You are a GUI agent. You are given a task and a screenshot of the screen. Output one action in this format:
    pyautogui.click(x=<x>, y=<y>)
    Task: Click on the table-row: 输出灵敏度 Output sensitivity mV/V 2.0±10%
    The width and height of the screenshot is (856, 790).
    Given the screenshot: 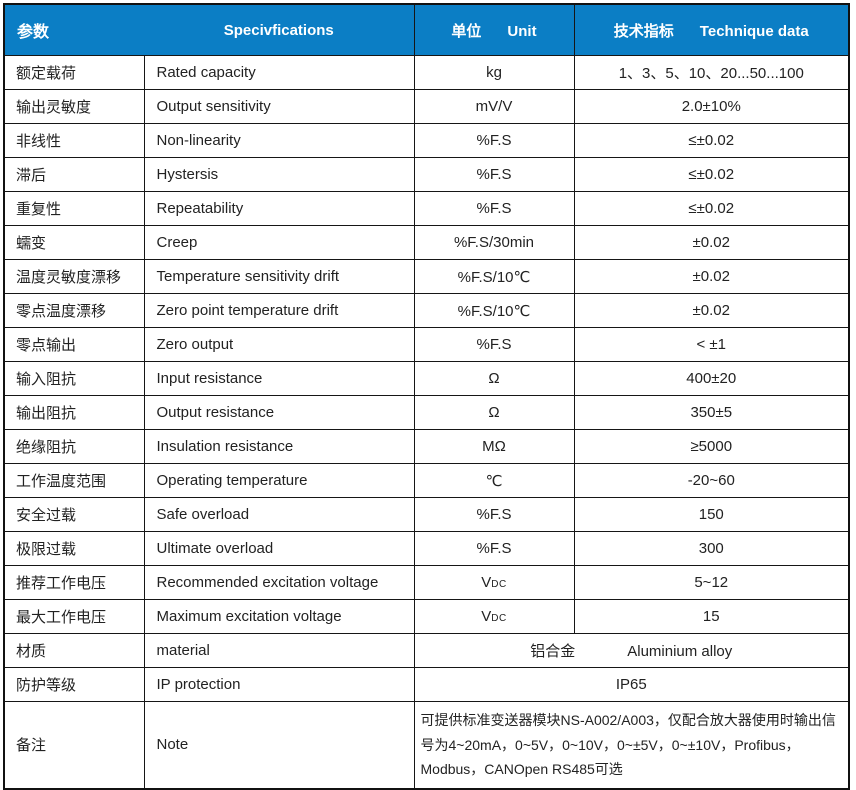 What is the action you would take?
    pyautogui.click(x=426, y=106)
    